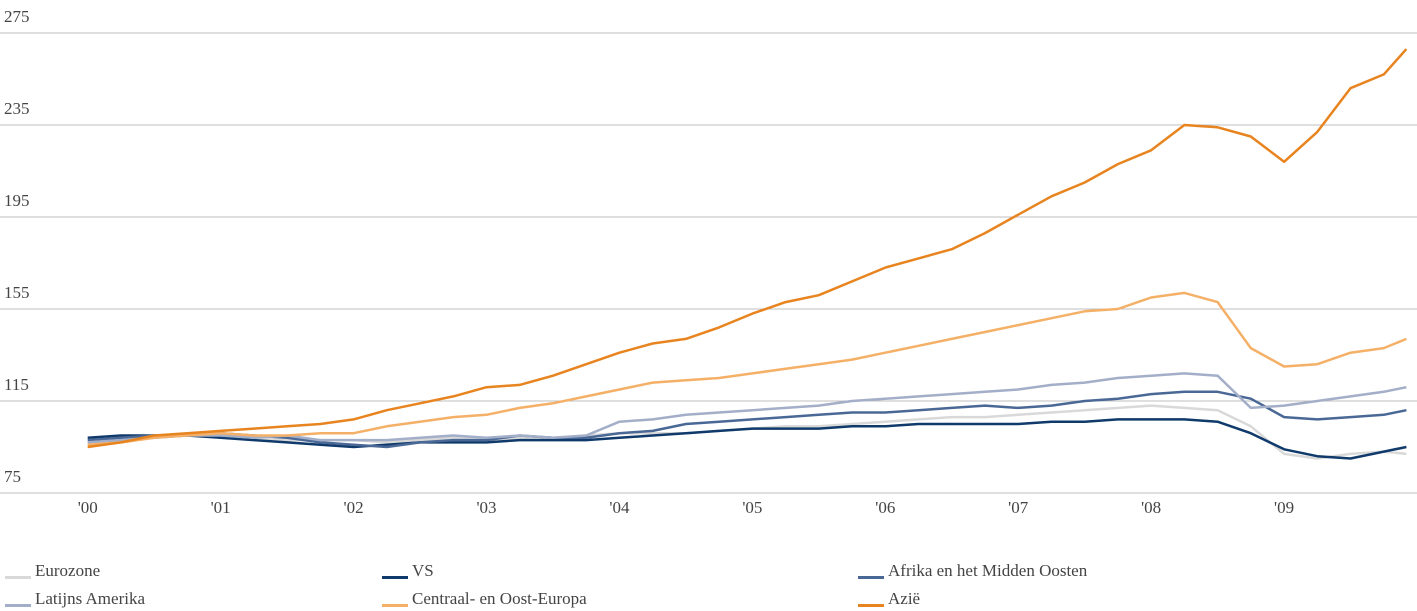 This screenshot has width=1417, height=611. What do you see at coordinates (90, 598) in the screenshot?
I see `legend-label: Latijns Amerika` at bounding box center [90, 598].